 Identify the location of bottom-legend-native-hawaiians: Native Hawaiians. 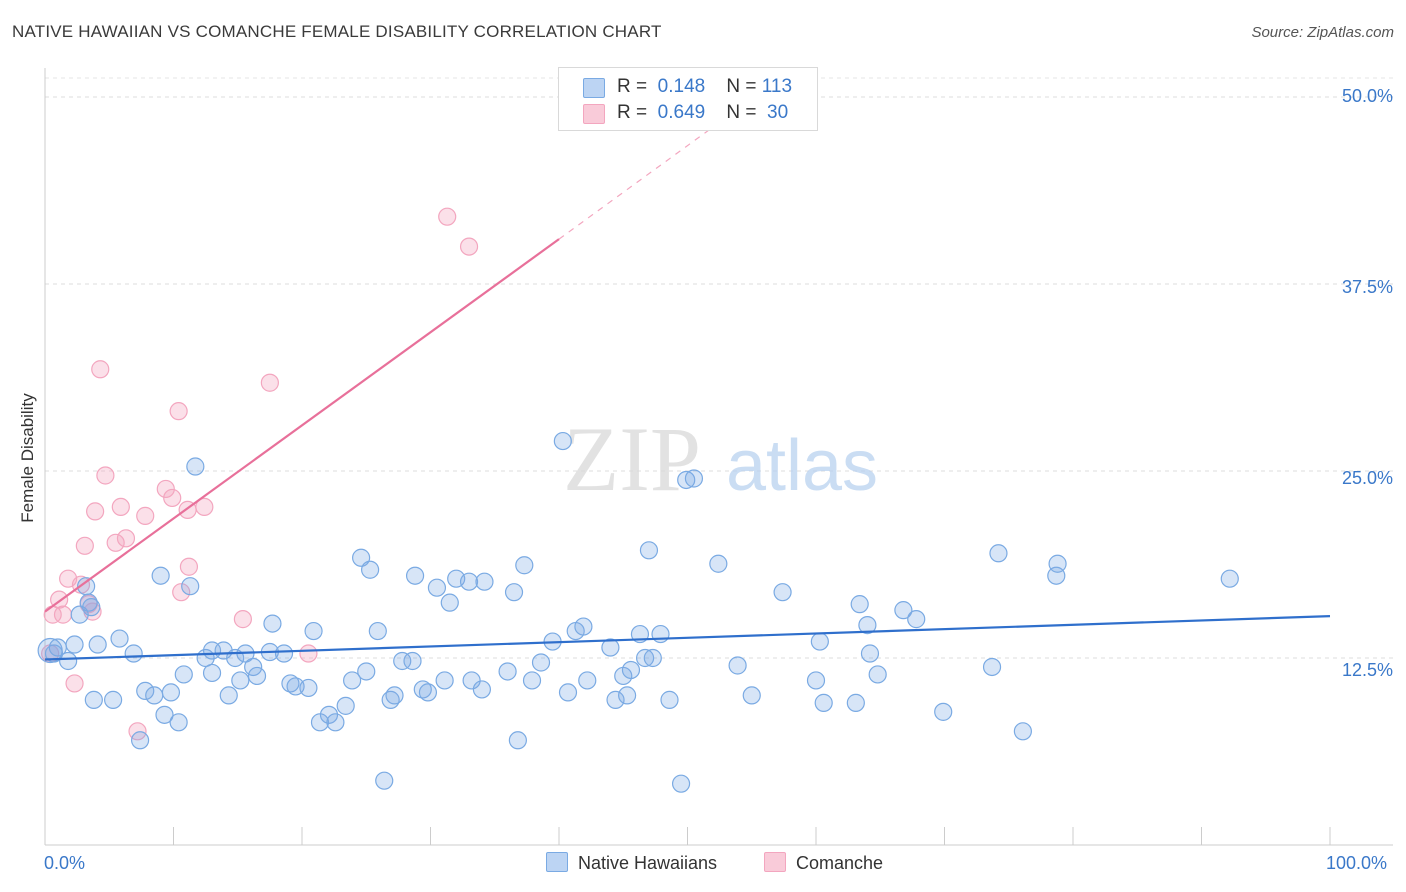
(631, 863).